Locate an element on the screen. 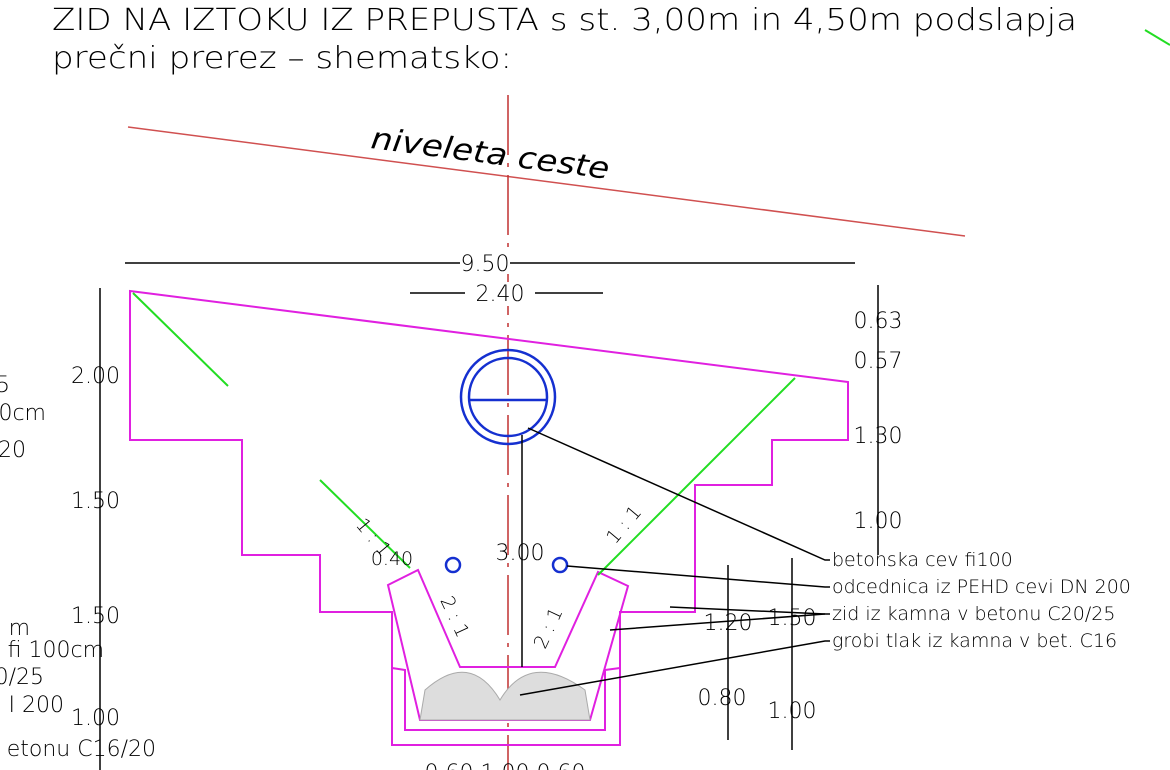 Image resolution: width=1170 pixels, height=770 pixels. title-line2: prečni prerez – shematsko: is located at coordinates (282, 58).